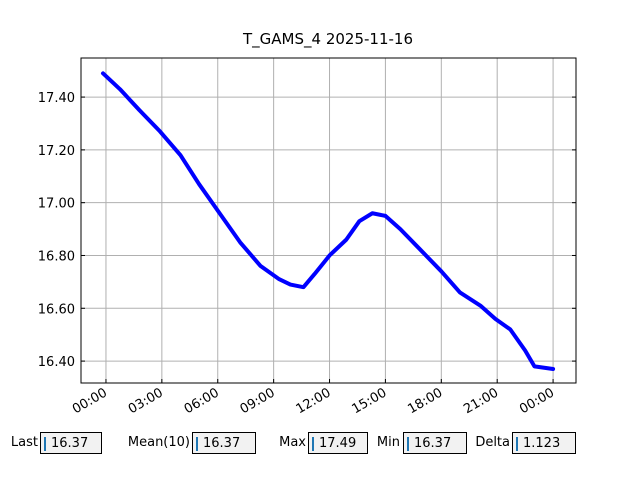  What do you see at coordinates (292, 442) in the screenshot?
I see `widget-label: Max` at bounding box center [292, 442].